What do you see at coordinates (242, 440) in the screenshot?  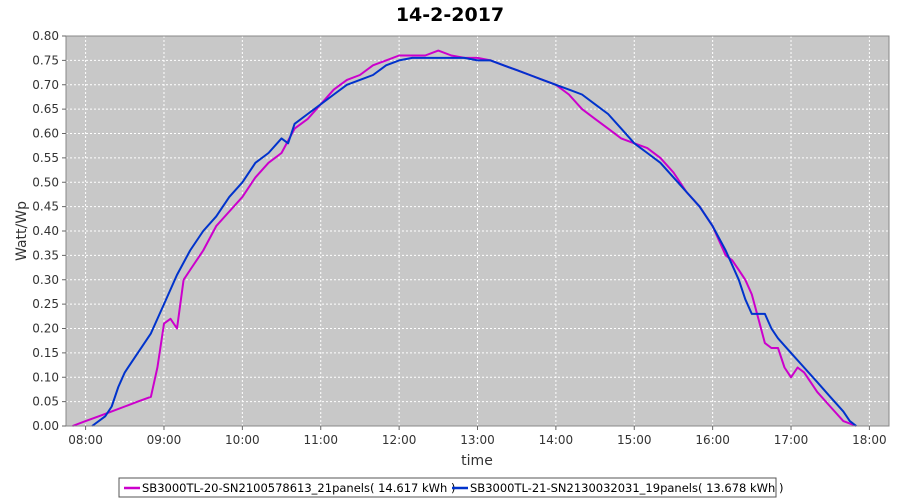 I see `x-tick-label: 10:00` at bounding box center [242, 440].